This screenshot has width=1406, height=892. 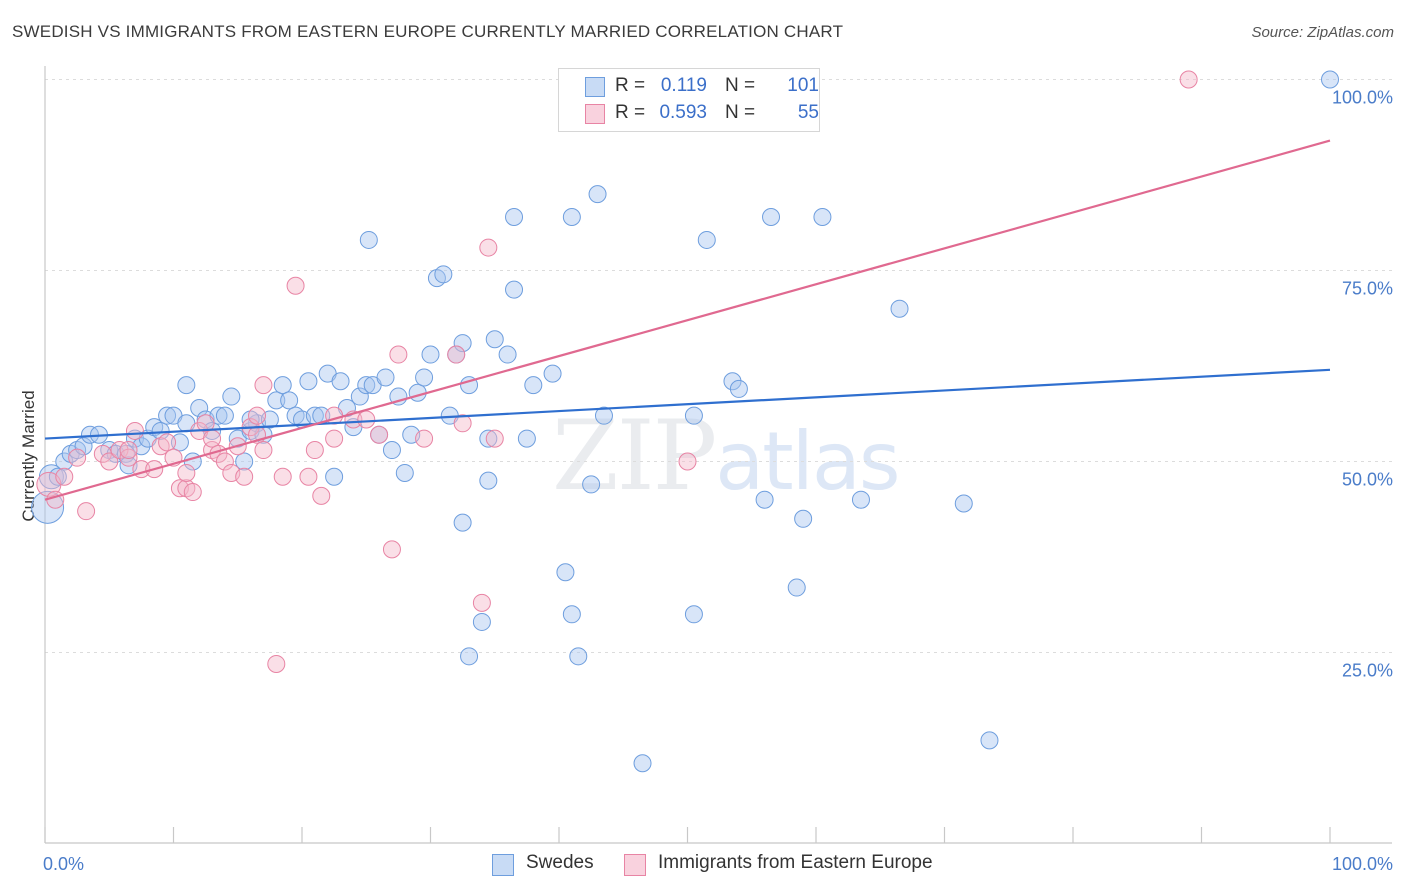 I want to click on legend-n-value-swedes: 101, so click(x=803, y=85).